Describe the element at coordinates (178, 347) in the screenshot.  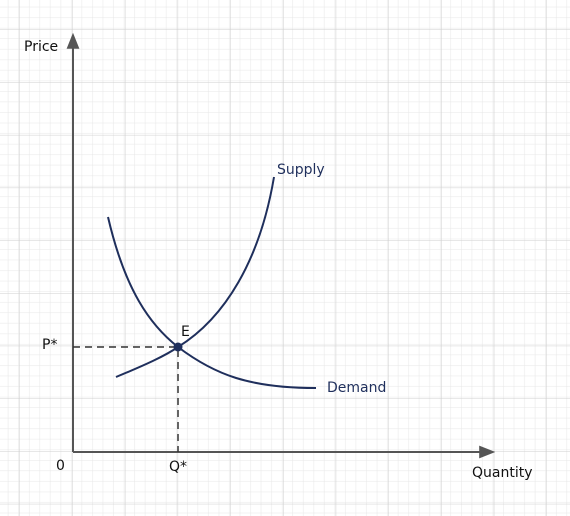
I see `equilibrium-point` at that location.